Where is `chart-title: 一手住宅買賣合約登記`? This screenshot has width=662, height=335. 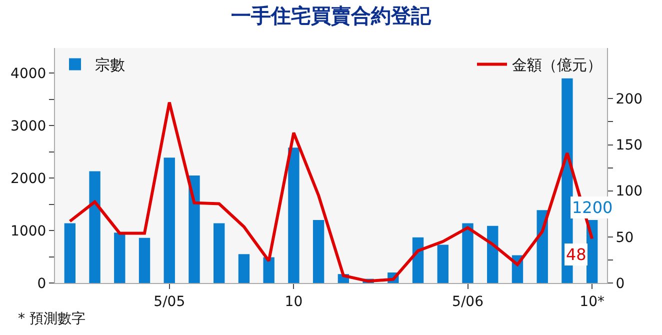 chart-title: 一手住宅買賣合約登記 is located at coordinates (331, 15).